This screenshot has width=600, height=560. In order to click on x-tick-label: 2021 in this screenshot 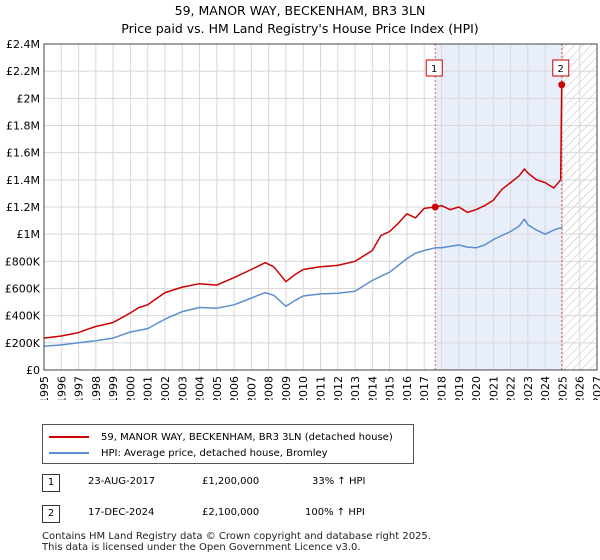, I will do `click(493, 388)`.